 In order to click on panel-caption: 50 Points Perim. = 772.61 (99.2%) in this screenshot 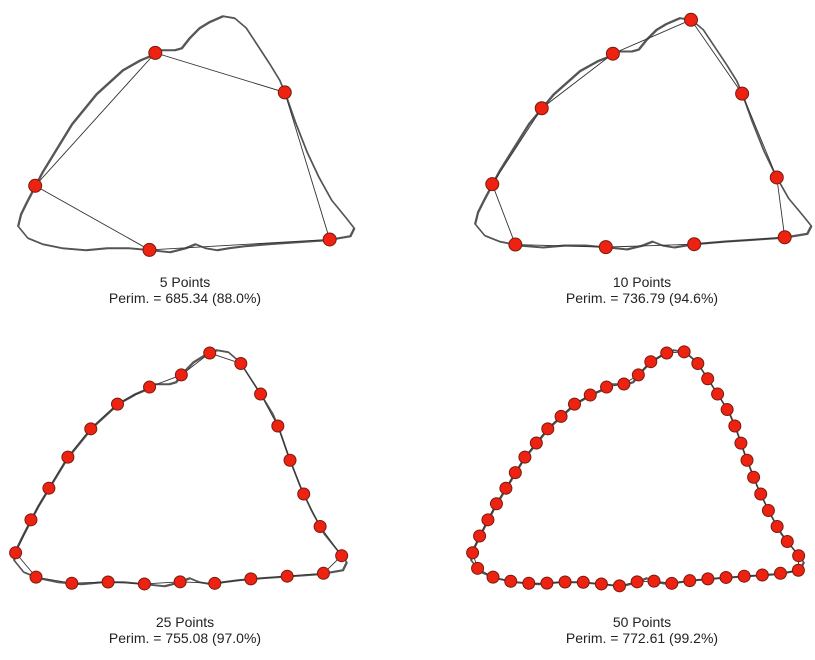, I will do `click(638, 630)`.